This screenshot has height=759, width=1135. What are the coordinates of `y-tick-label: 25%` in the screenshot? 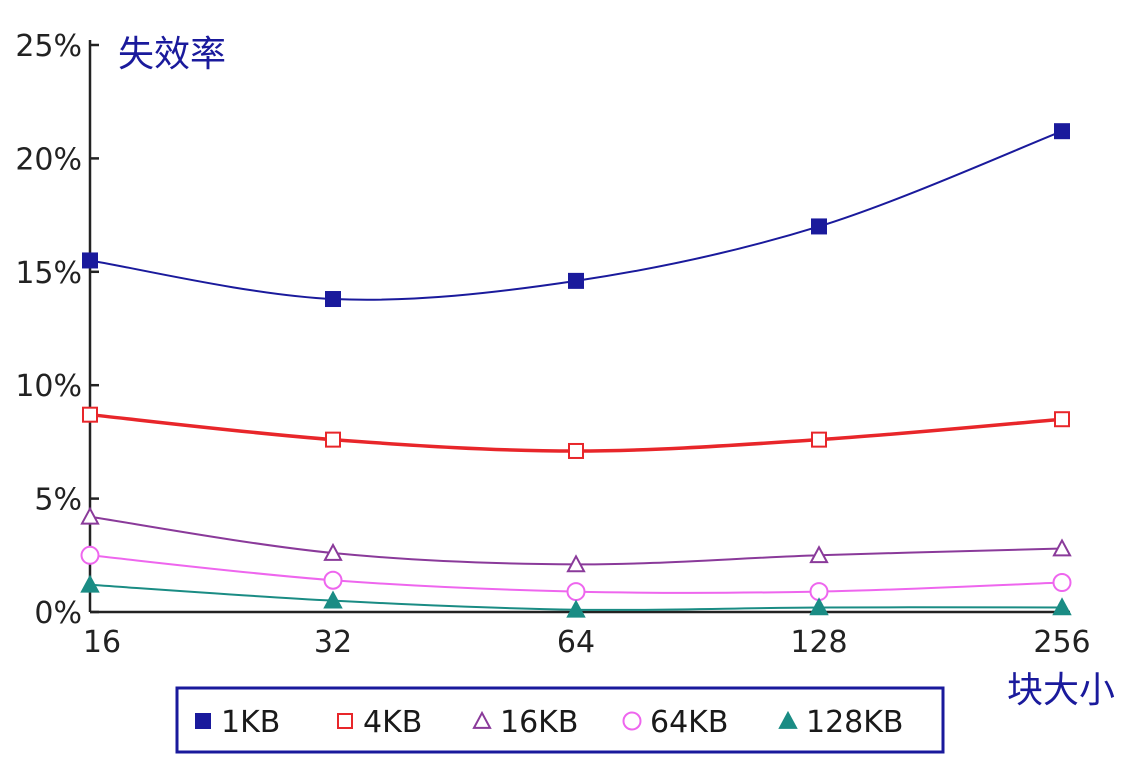 It's located at (48, 46).